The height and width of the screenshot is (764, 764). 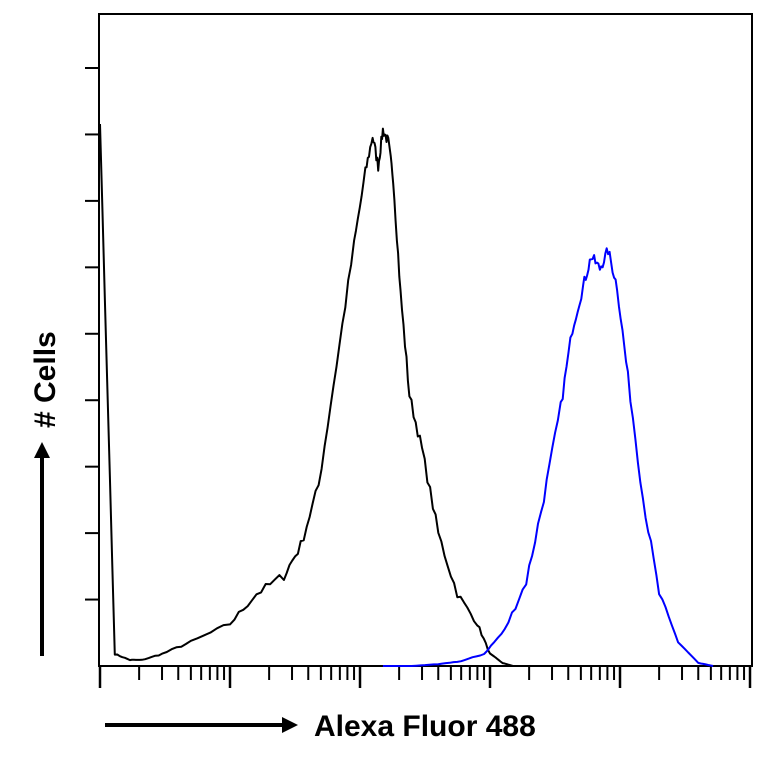 What do you see at coordinates (92, 334) in the screenshot?
I see `y-axis-ticks` at bounding box center [92, 334].